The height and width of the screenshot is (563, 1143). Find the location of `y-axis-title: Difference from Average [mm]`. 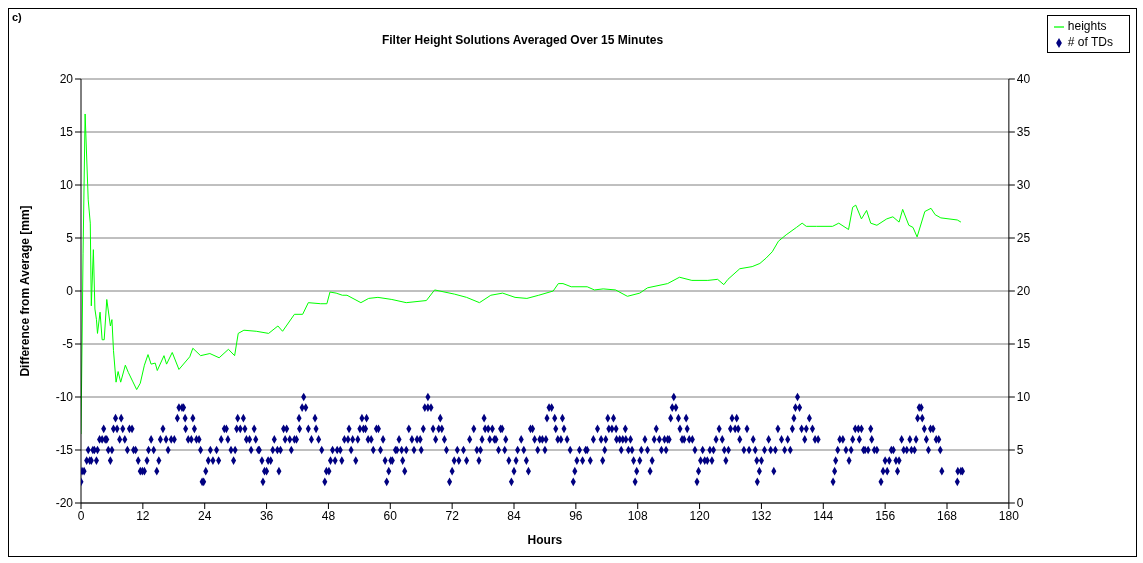

y-axis-title: Difference from Average [mm] is located at coordinates (25, 291).